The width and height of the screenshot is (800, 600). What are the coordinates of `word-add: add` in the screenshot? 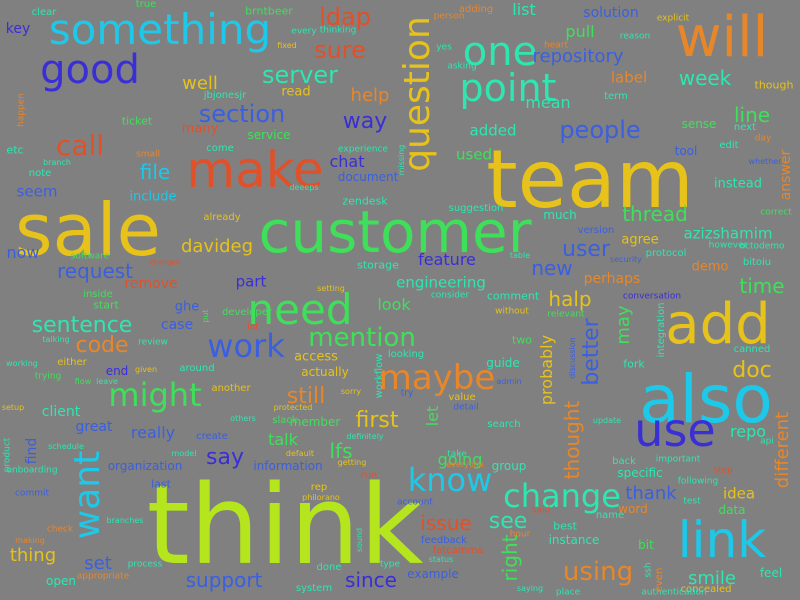 It's located at (718, 324).